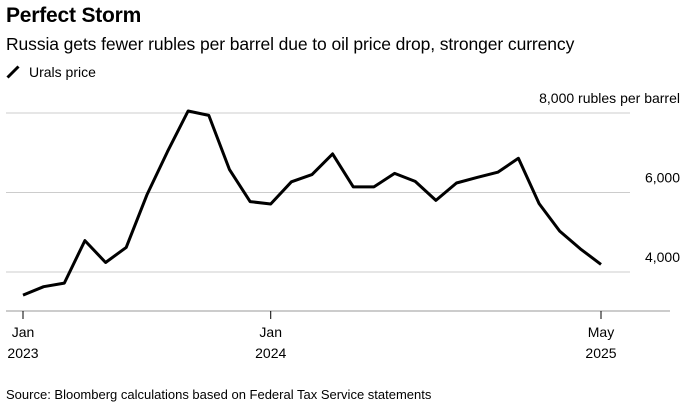 The width and height of the screenshot is (688, 411). I want to click on legend-label: Urals price, so click(62, 72).